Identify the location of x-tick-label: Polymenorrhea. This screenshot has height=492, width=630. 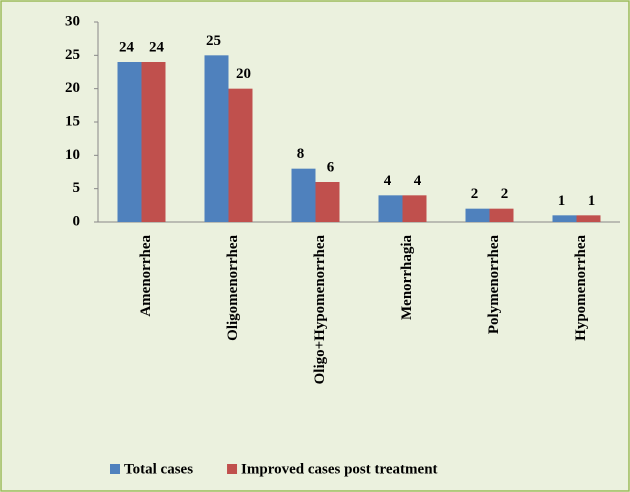
(494, 285).